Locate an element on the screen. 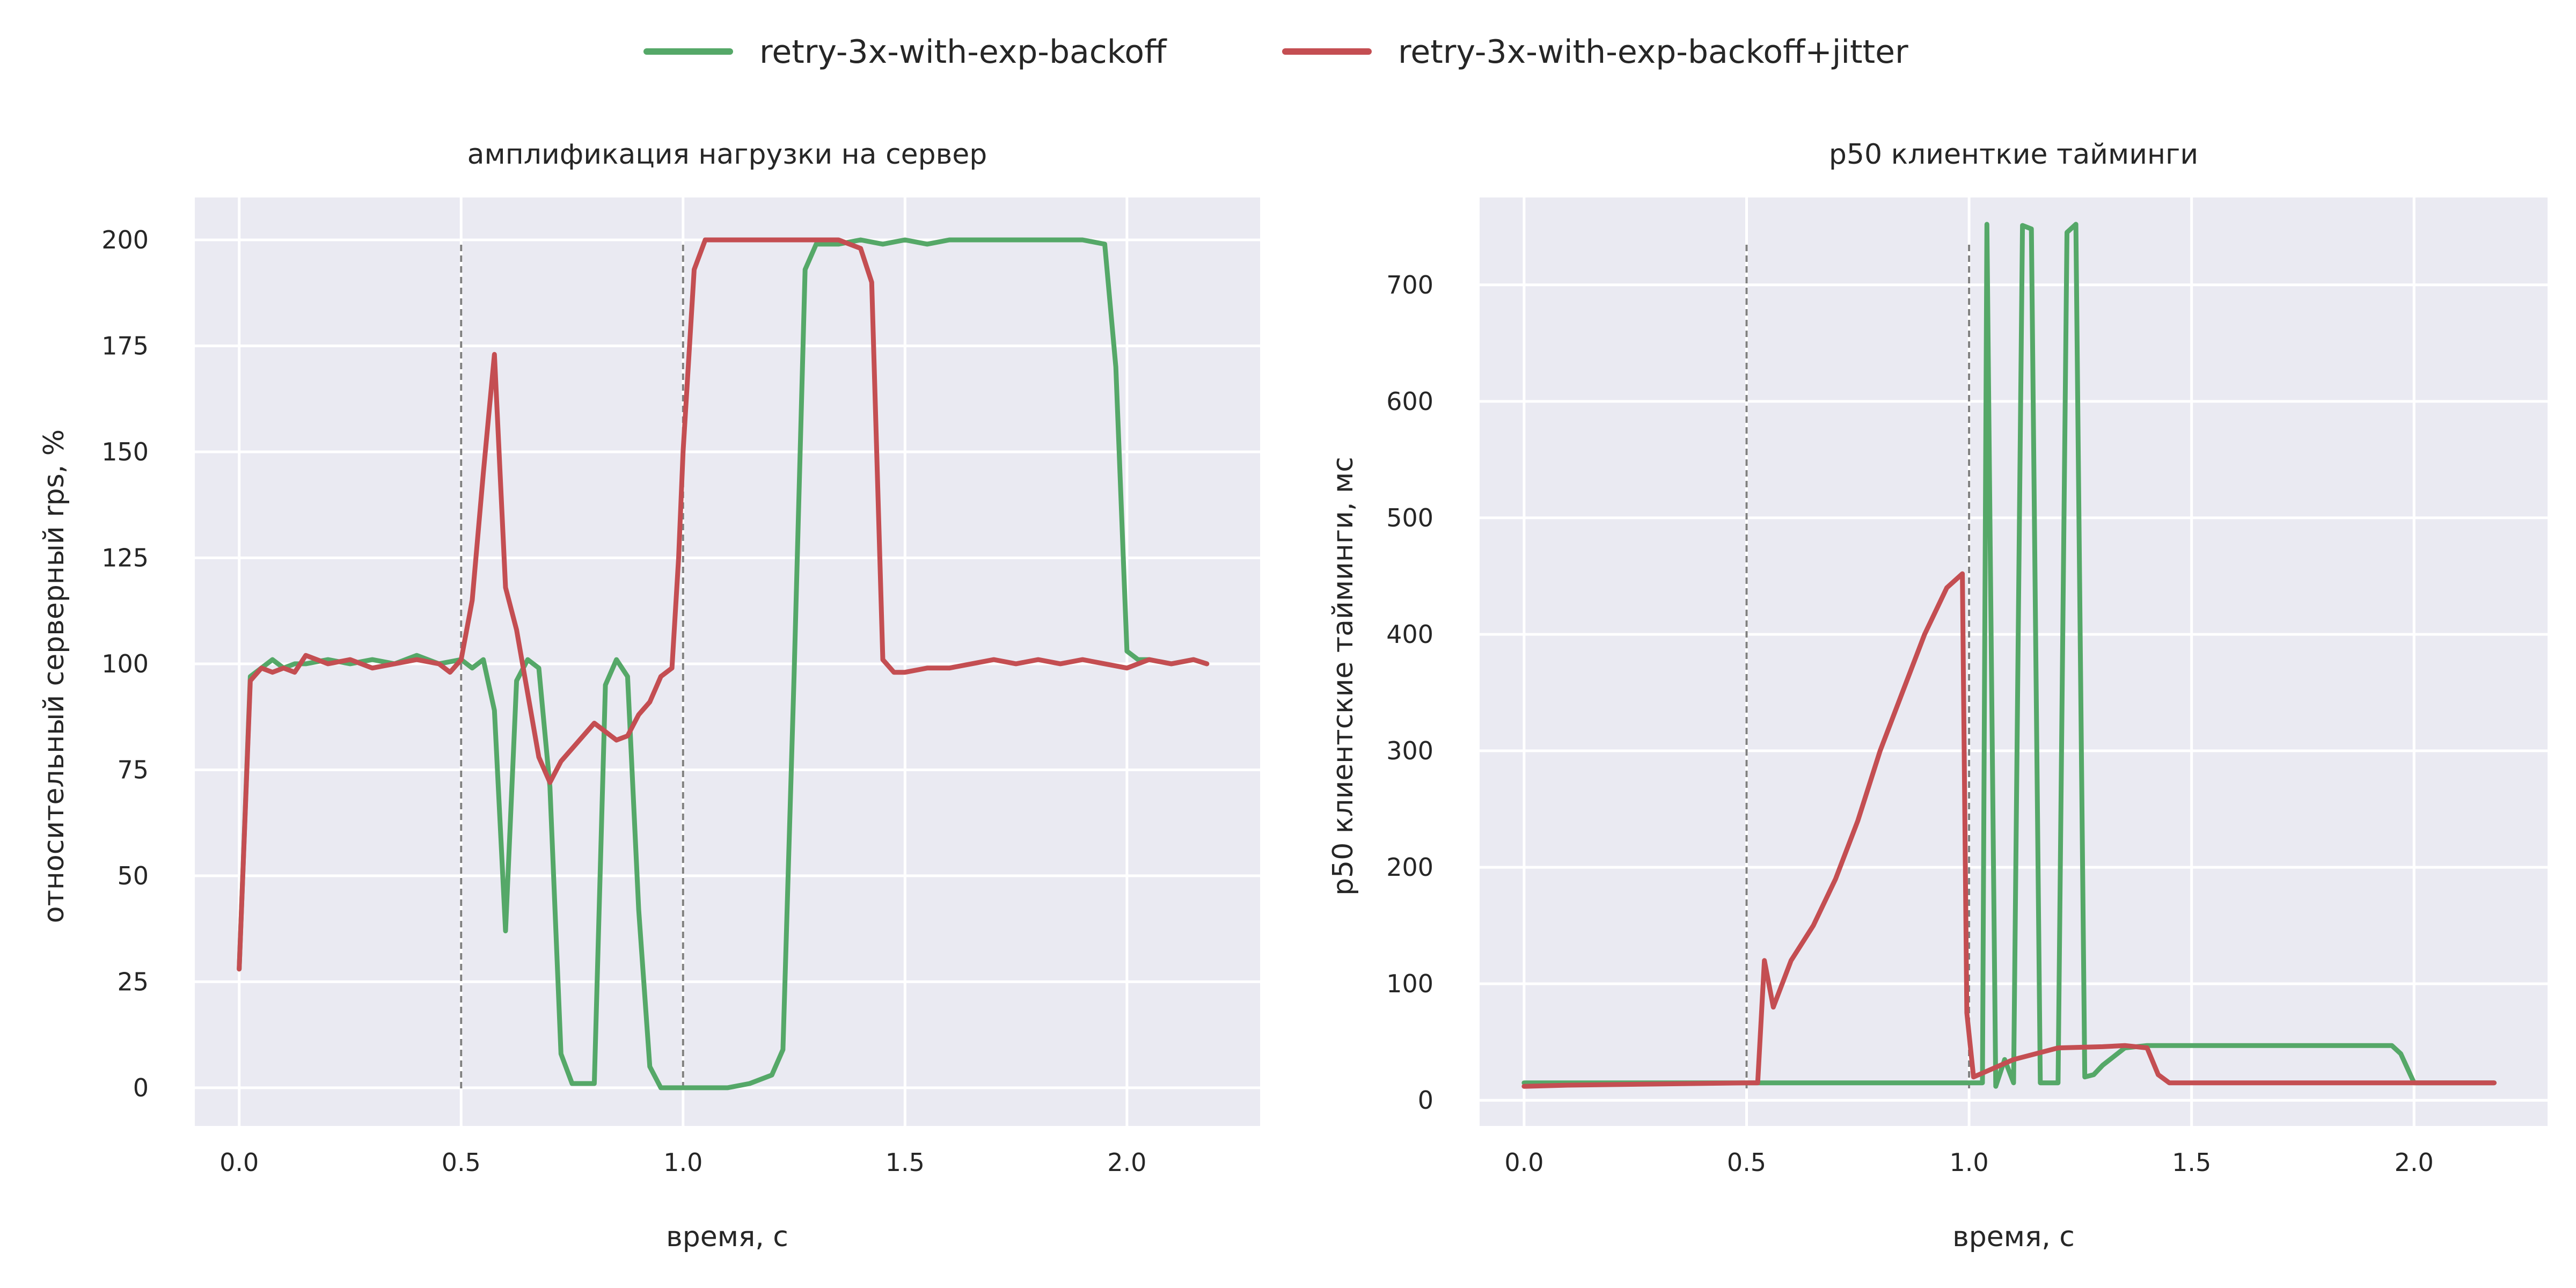  left-ytick-label: 200 is located at coordinates (125, 239).